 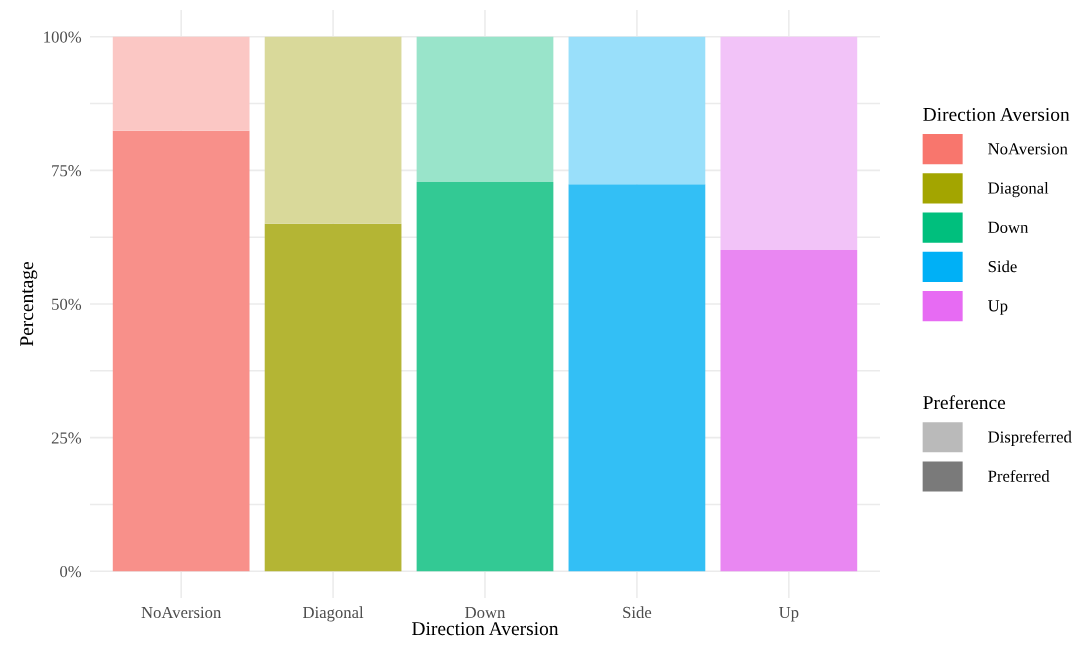 What do you see at coordinates (996, 114) in the screenshot?
I see `text: Direction Aversion` at bounding box center [996, 114].